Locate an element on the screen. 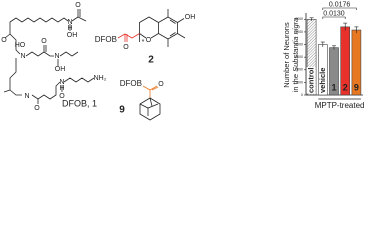 This screenshot has height=240, width=378. bar-label-bg is located at coordinates (311, 80).